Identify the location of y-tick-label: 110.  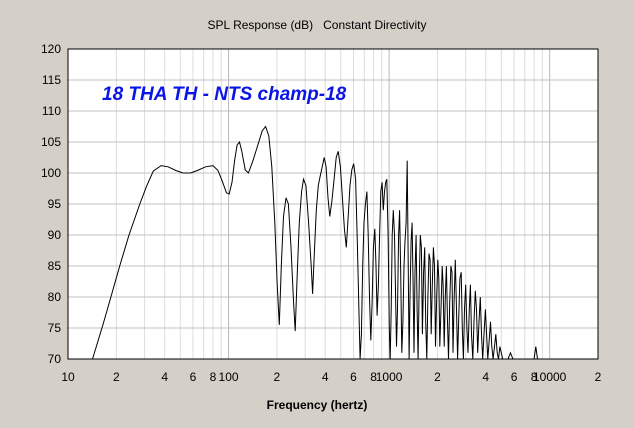
(51, 111).